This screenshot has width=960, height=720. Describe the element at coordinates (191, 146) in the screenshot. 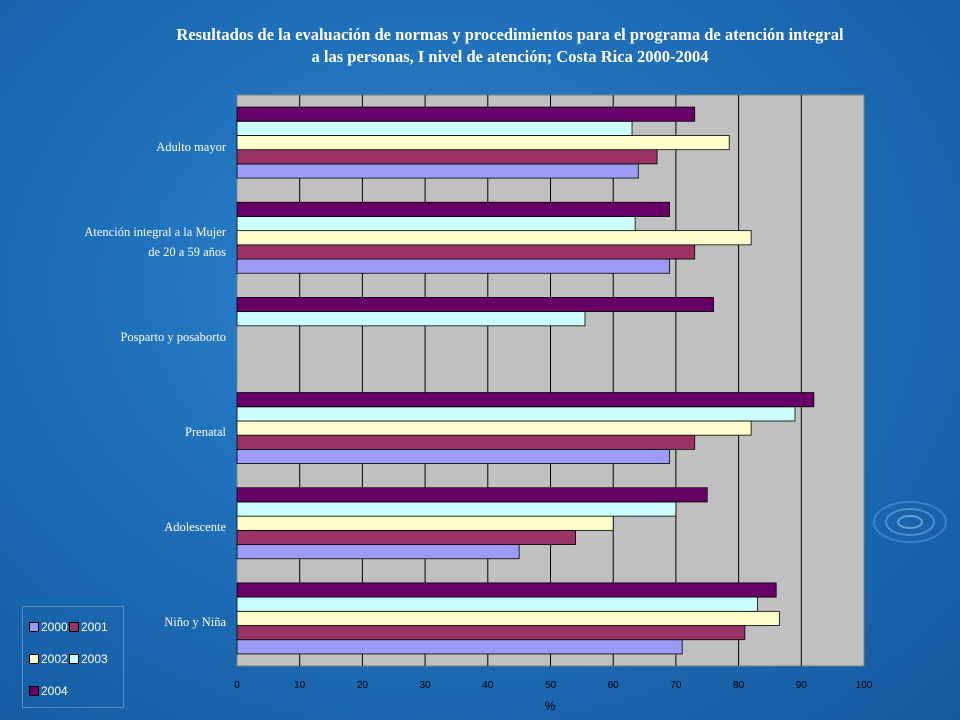

I see `category-label-0-line-0: Adulto mayor` at that location.